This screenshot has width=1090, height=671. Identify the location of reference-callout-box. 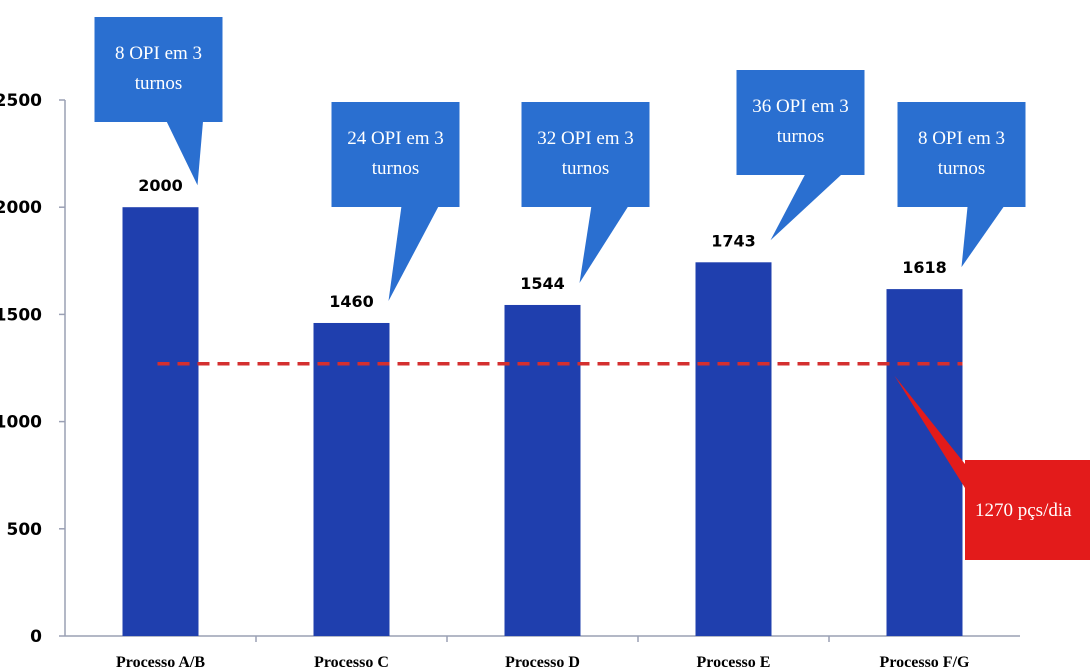
(1027, 510).